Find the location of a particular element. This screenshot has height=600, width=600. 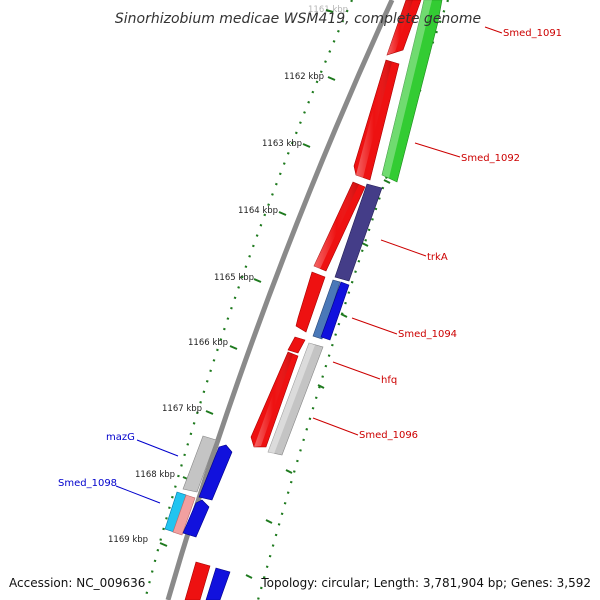

gene-green is located at coordinates (412, 91).